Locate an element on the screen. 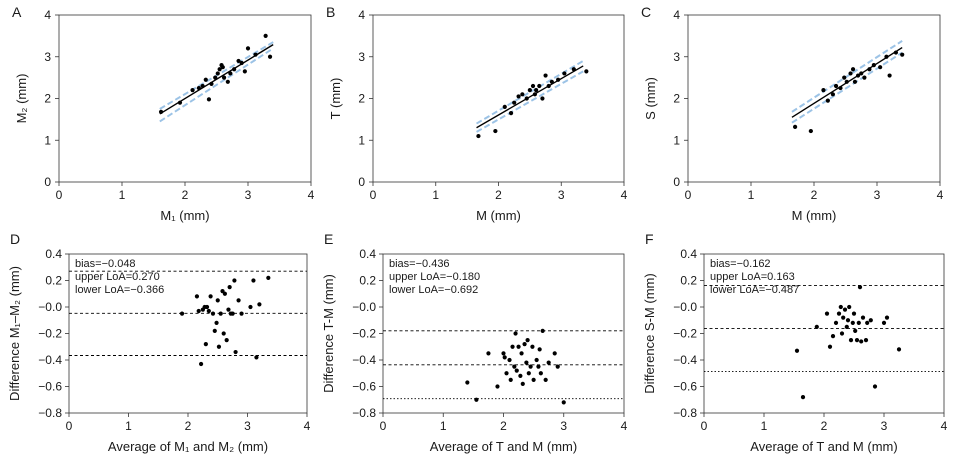 This screenshot has width=959, height=469. stat-annotation: upper LoA=0.163 is located at coordinates (752, 277).